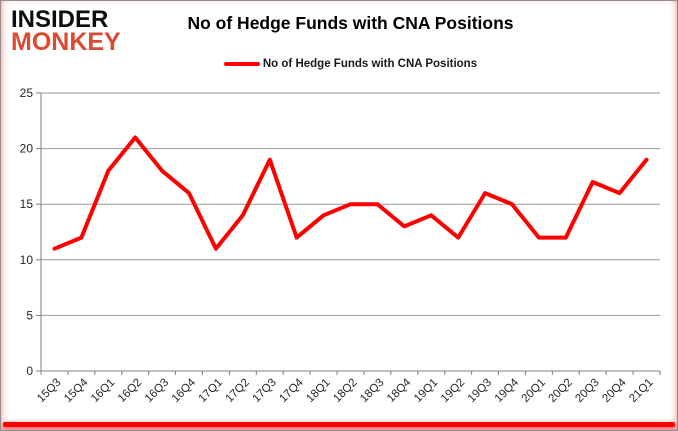  What do you see at coordinates (60, 19) in the screenshot?
I see `logo-line-insider: INSIDER` at bounding box center [60, 19].